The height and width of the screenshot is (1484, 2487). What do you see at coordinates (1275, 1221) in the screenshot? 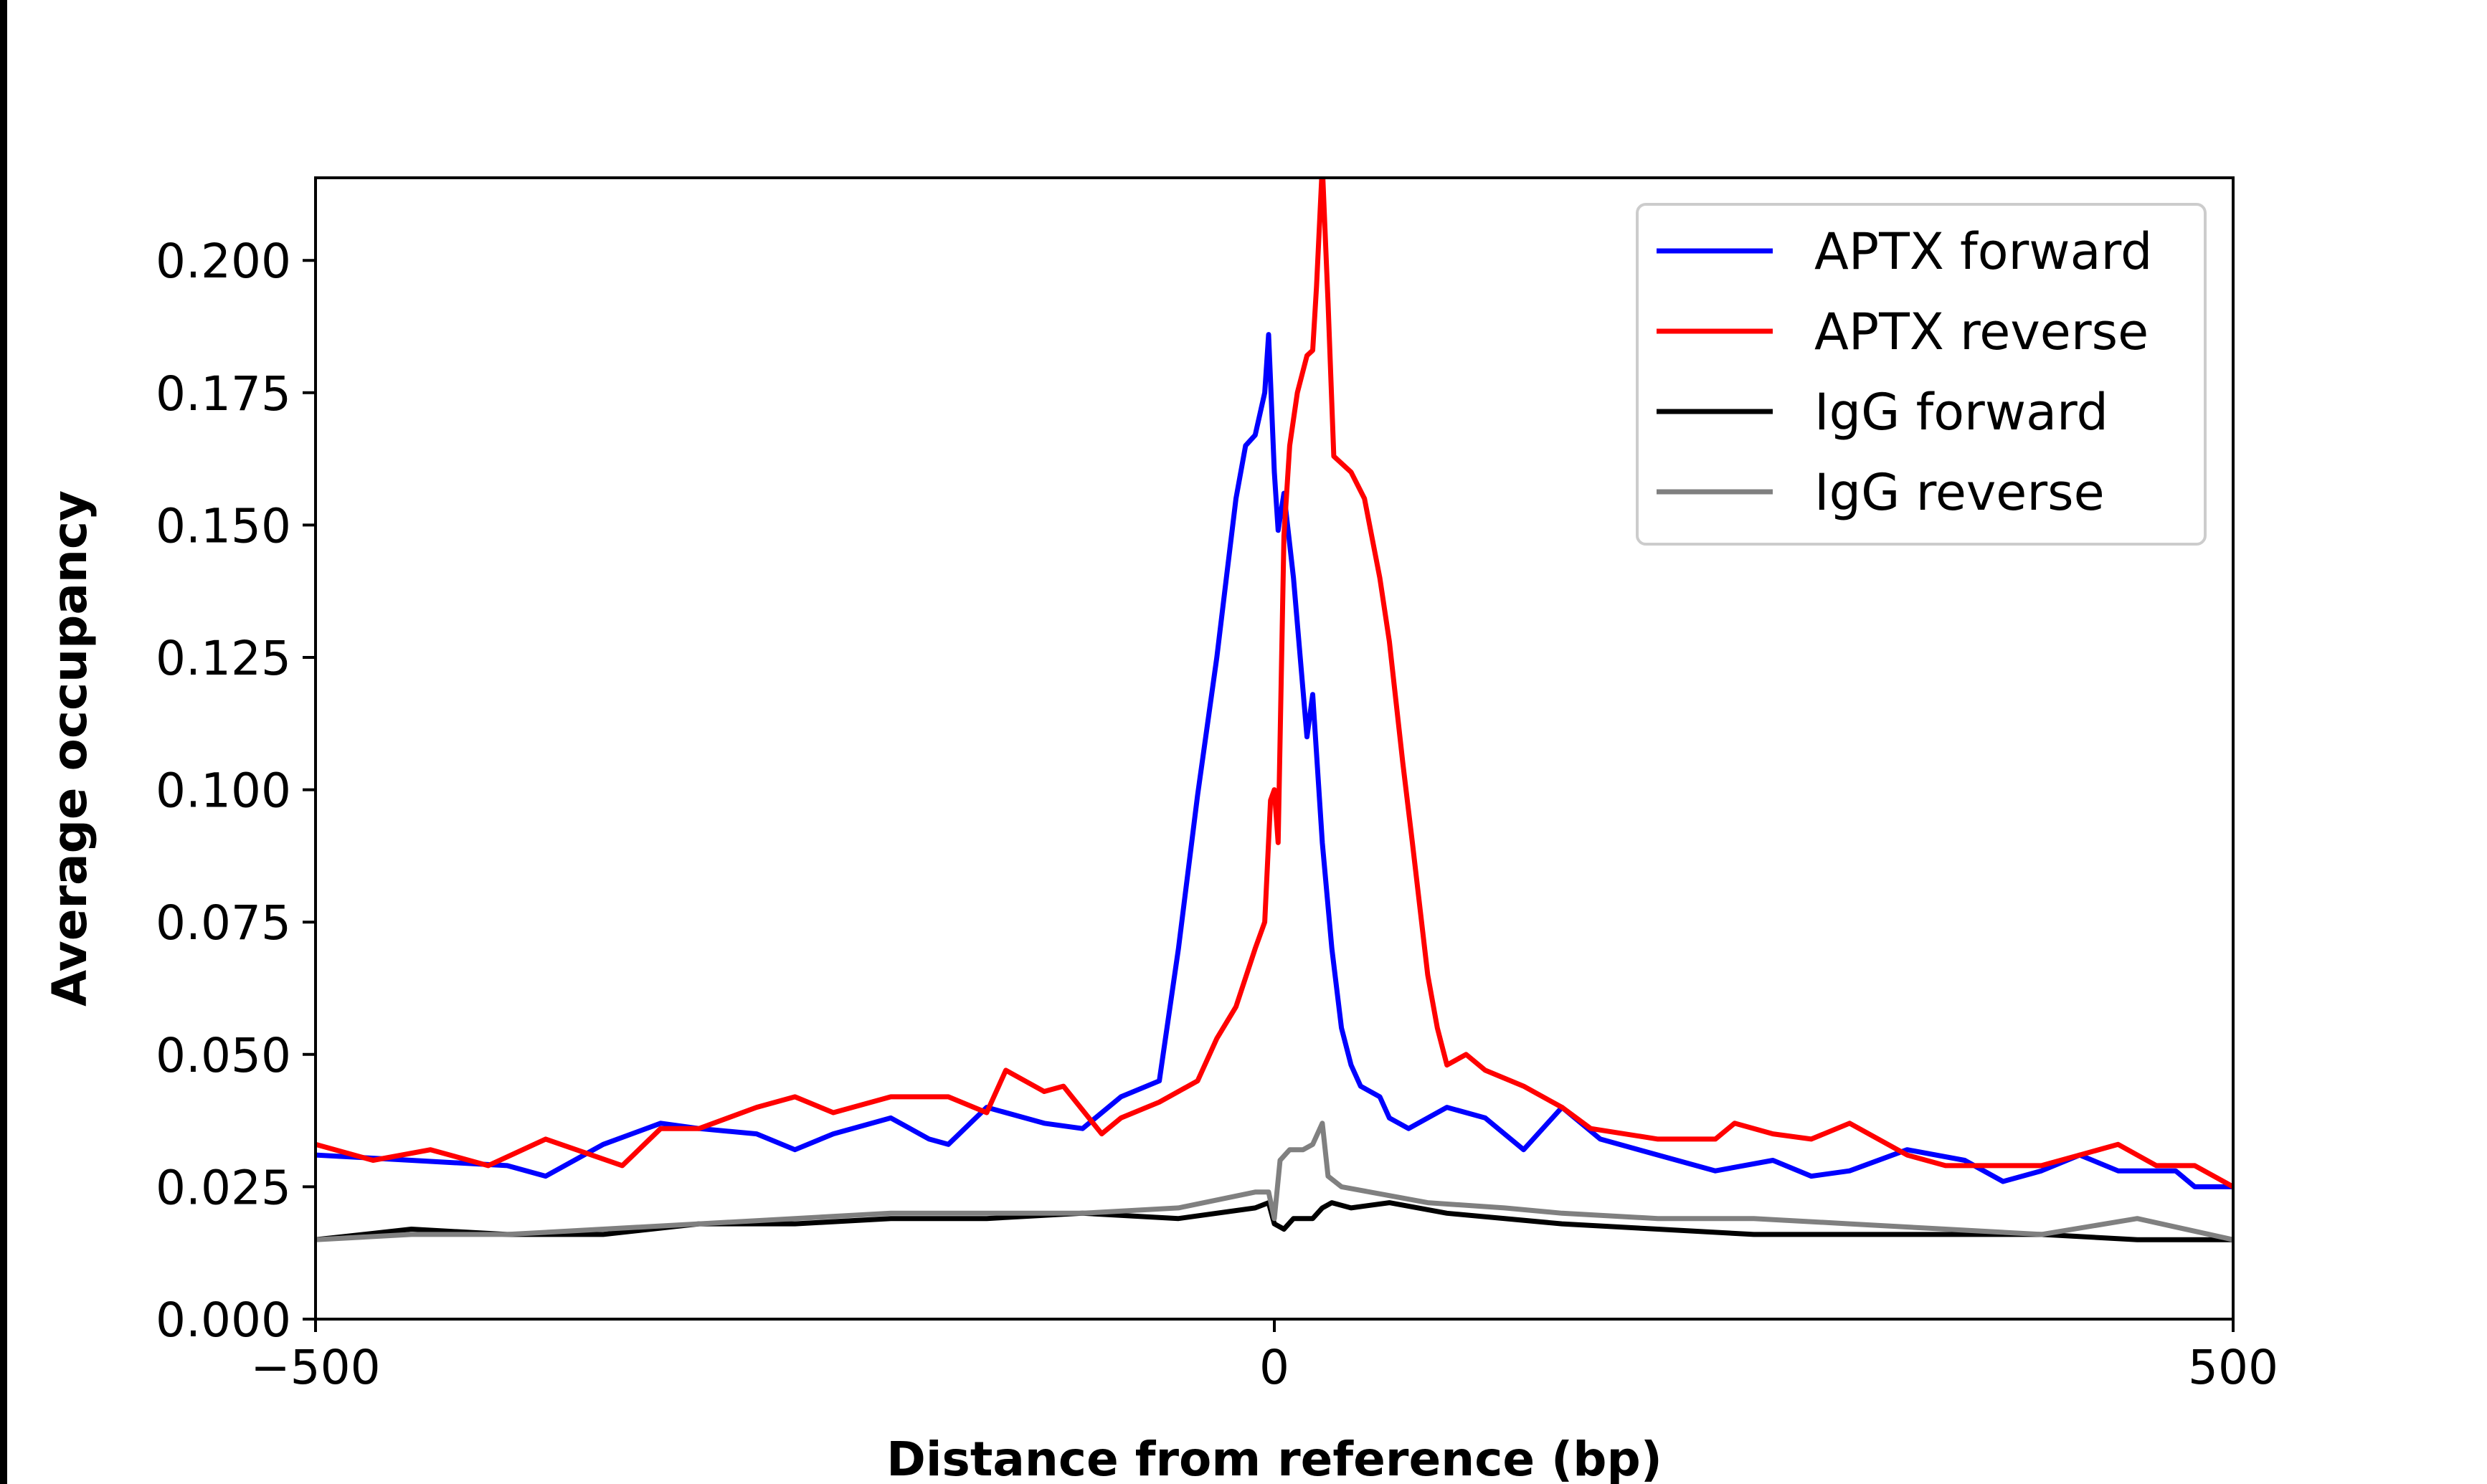
I see `series-line-igg-forward` at bounding box center [1275, 1221].